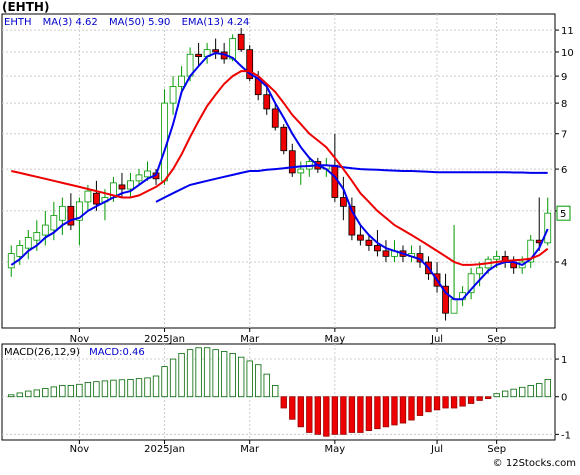 This screenshot has width=580, height=475. I want to click on macd-x-tick-label: Jul, so click(436, 449).